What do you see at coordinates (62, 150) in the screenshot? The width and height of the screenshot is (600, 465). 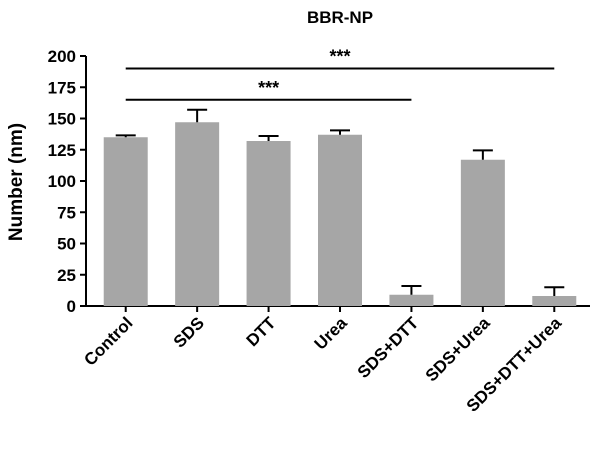 I see `y-tick-label: 125` at bounding box center [62, 150].